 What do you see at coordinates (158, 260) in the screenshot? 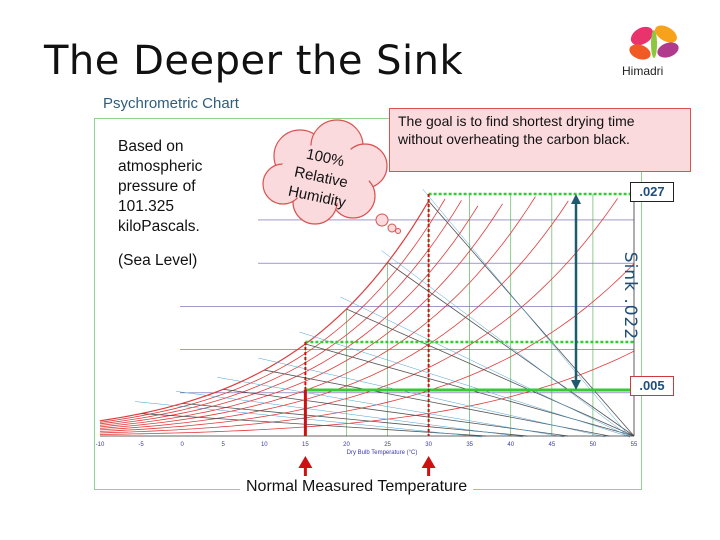
I see `sea-level-text: (Sea Level)` at bounding box center [158, 260].